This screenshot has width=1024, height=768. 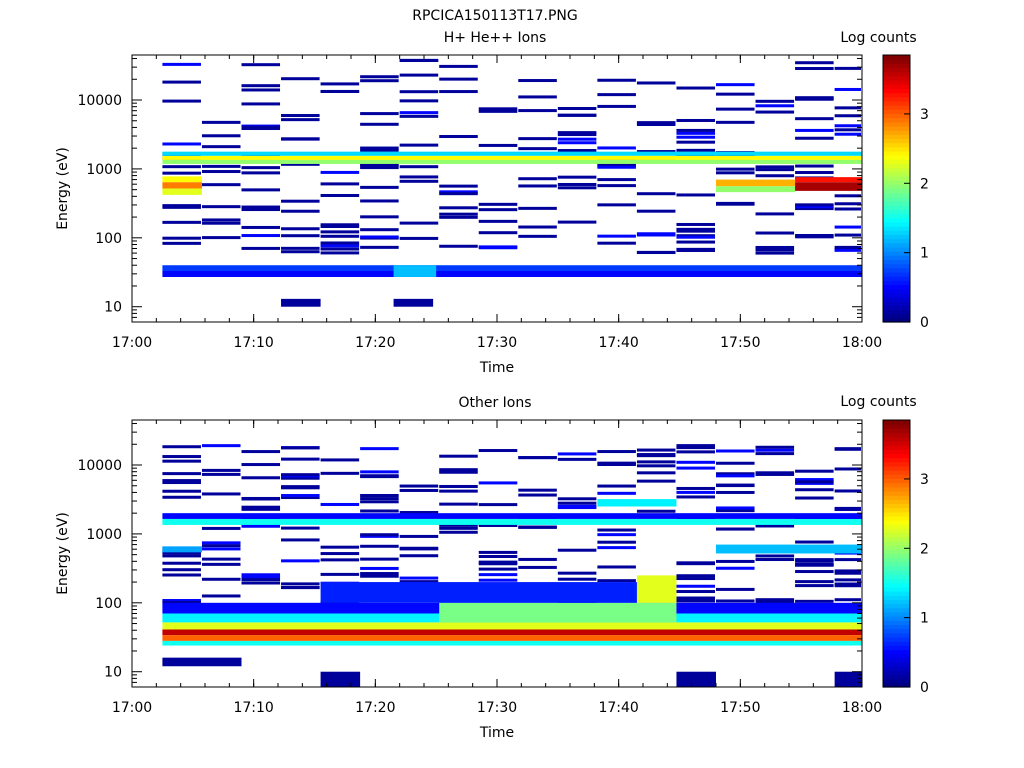 What do you see at coordinates (63, 553) in the screenshot?
I see `y-axis-title: Energy (eV)` at bounding box center [63, 553].